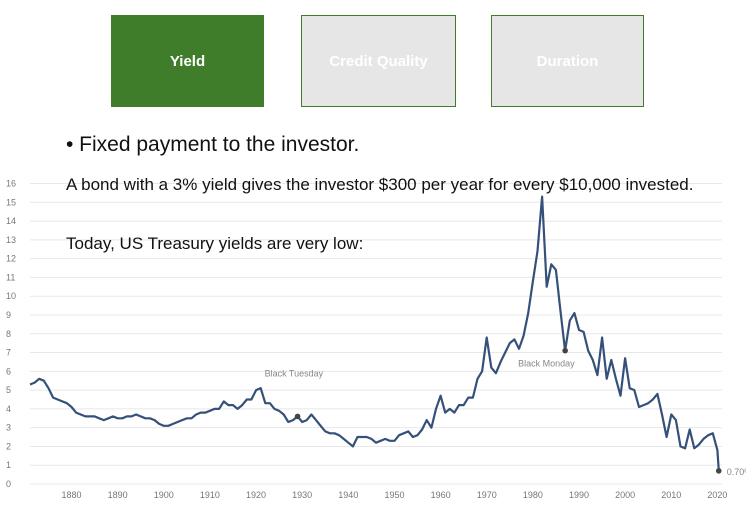  What do you see at coordinates (378, 61) in the screenshot?
I see `tab-credit-quality: Credit Quality` at bounding box center [378, 61].